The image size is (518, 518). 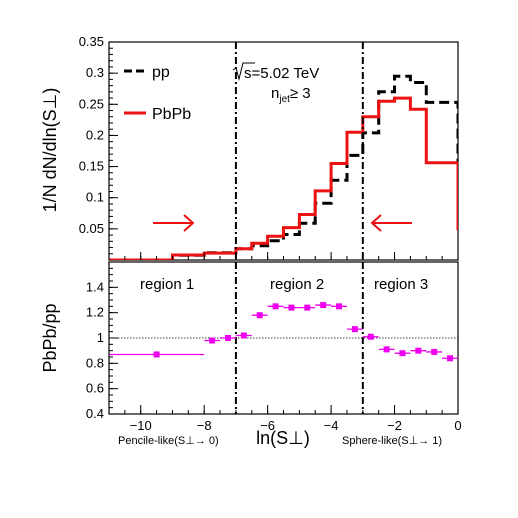 I want to click on energy-annotation: s=5.02 TeV, so click(x=275, y=72).